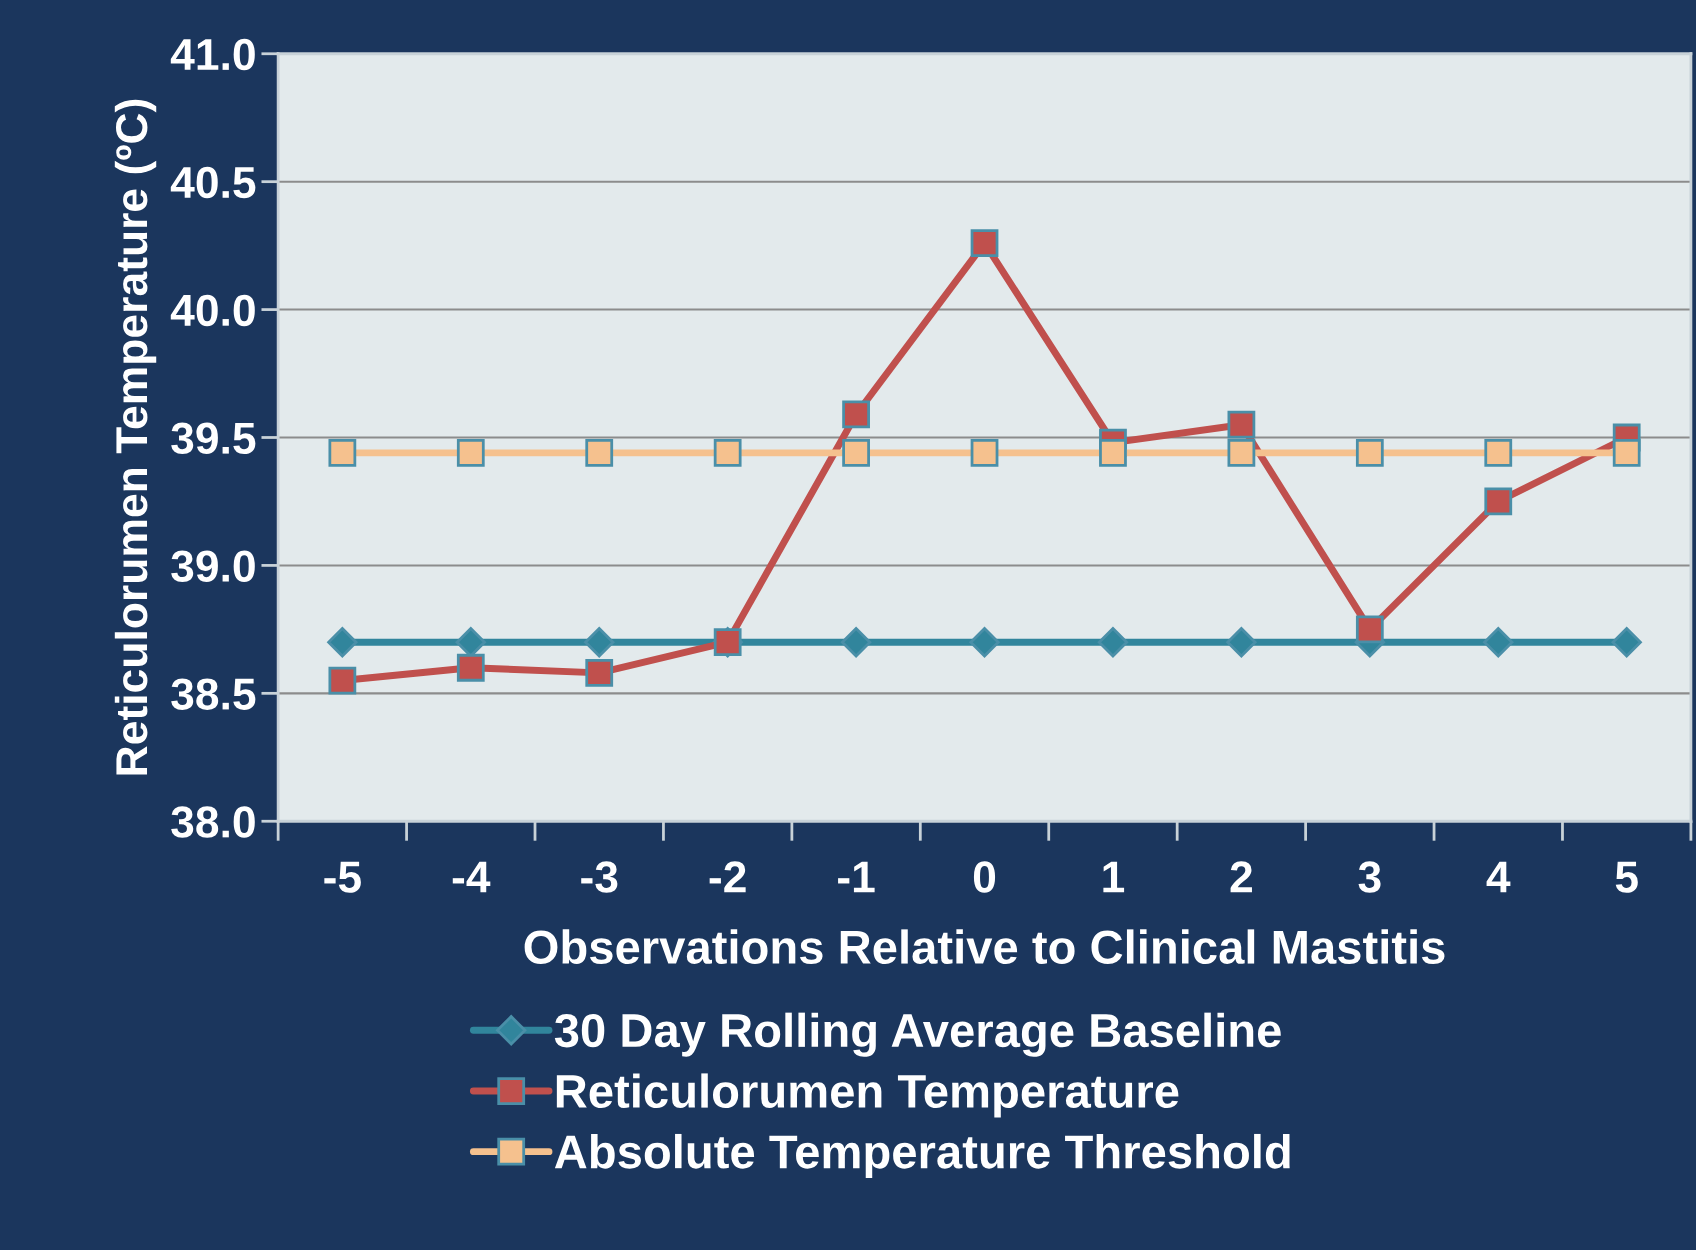  What do you see at coordinates (856, 877) in the screenshot?
I see `x-tick-label: -1` at bounding box center [856, 877].